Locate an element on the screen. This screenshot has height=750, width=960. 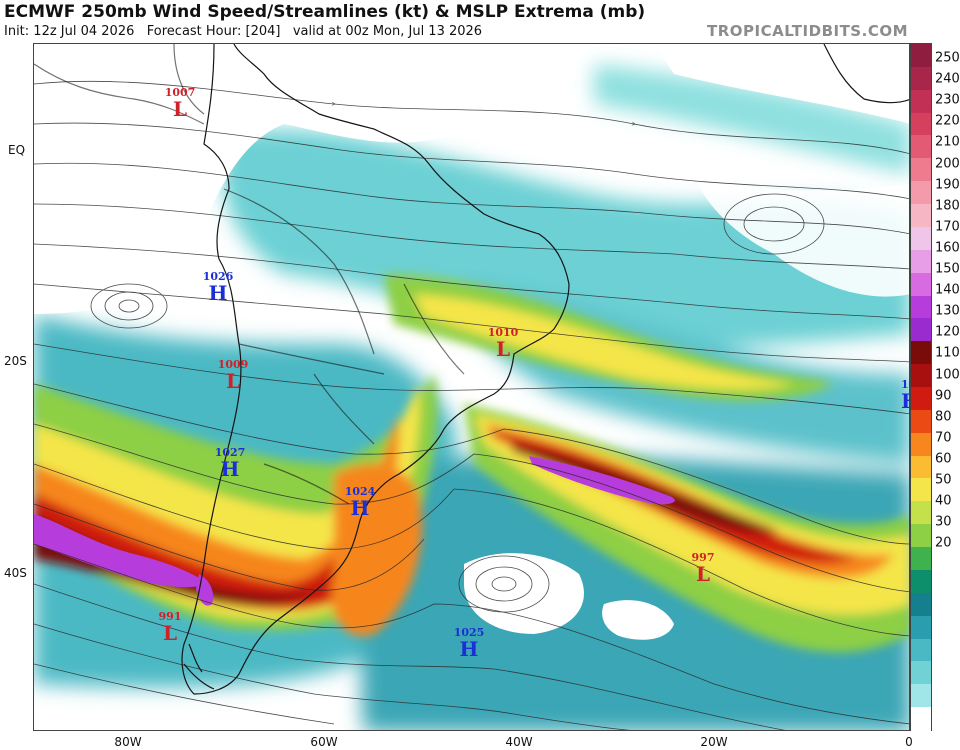
pressure-value: 1009 is located at coordinates (233, 364).